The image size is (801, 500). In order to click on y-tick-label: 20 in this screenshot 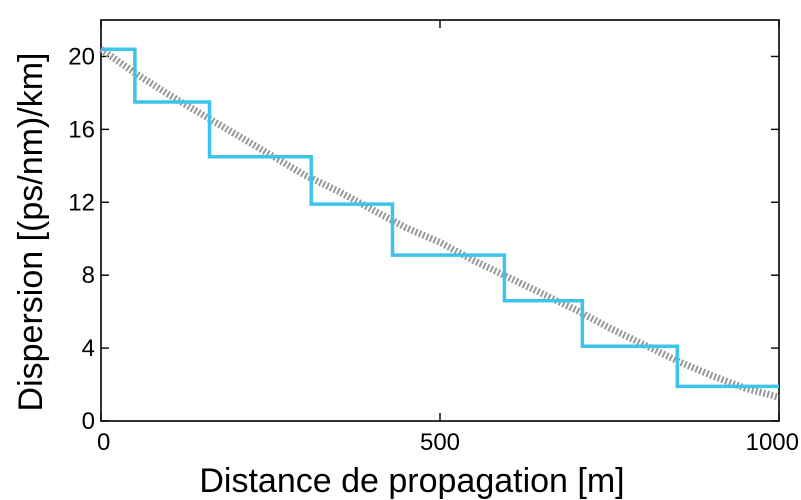, I will do `click(81, 56)`.